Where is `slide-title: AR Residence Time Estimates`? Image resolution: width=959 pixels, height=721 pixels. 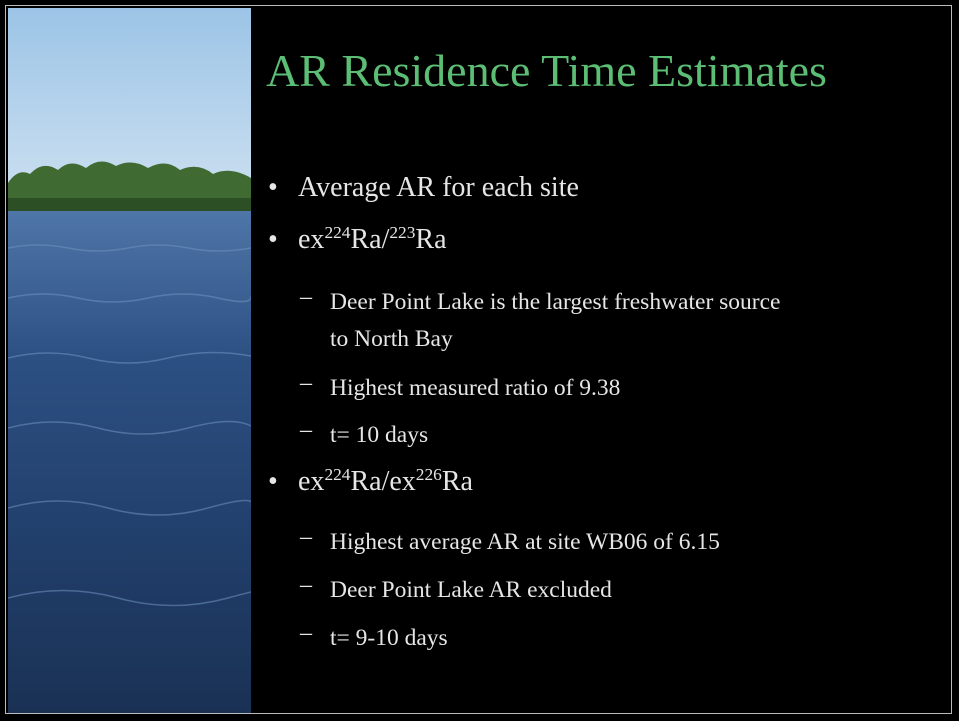 slide-title: AR Residence Time Estimates is located at coordinates (546, 70).